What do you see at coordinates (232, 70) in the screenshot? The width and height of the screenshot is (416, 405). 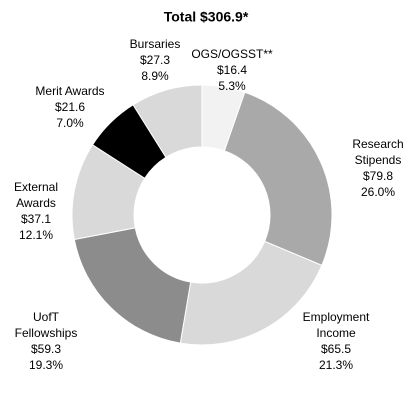 I see `value-label: $16.4` at bounding box center [232, 70].